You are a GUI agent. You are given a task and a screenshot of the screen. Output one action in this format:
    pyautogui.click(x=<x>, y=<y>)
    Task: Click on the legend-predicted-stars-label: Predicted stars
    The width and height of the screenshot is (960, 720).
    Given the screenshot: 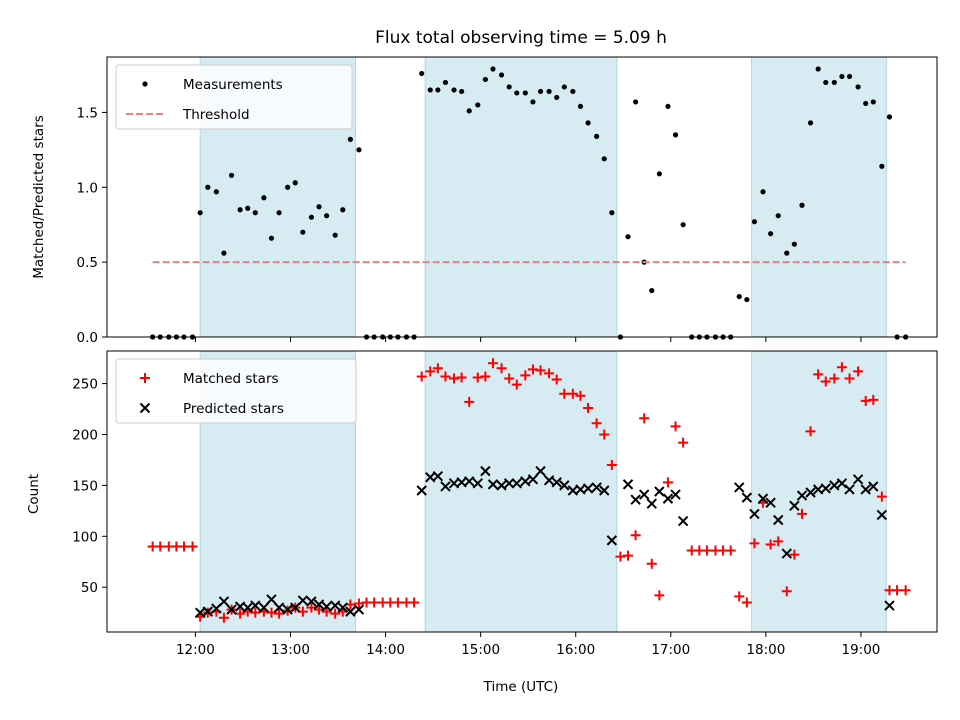 What is the action you would take?
    pyautogui.click(x=233, y=409)
    